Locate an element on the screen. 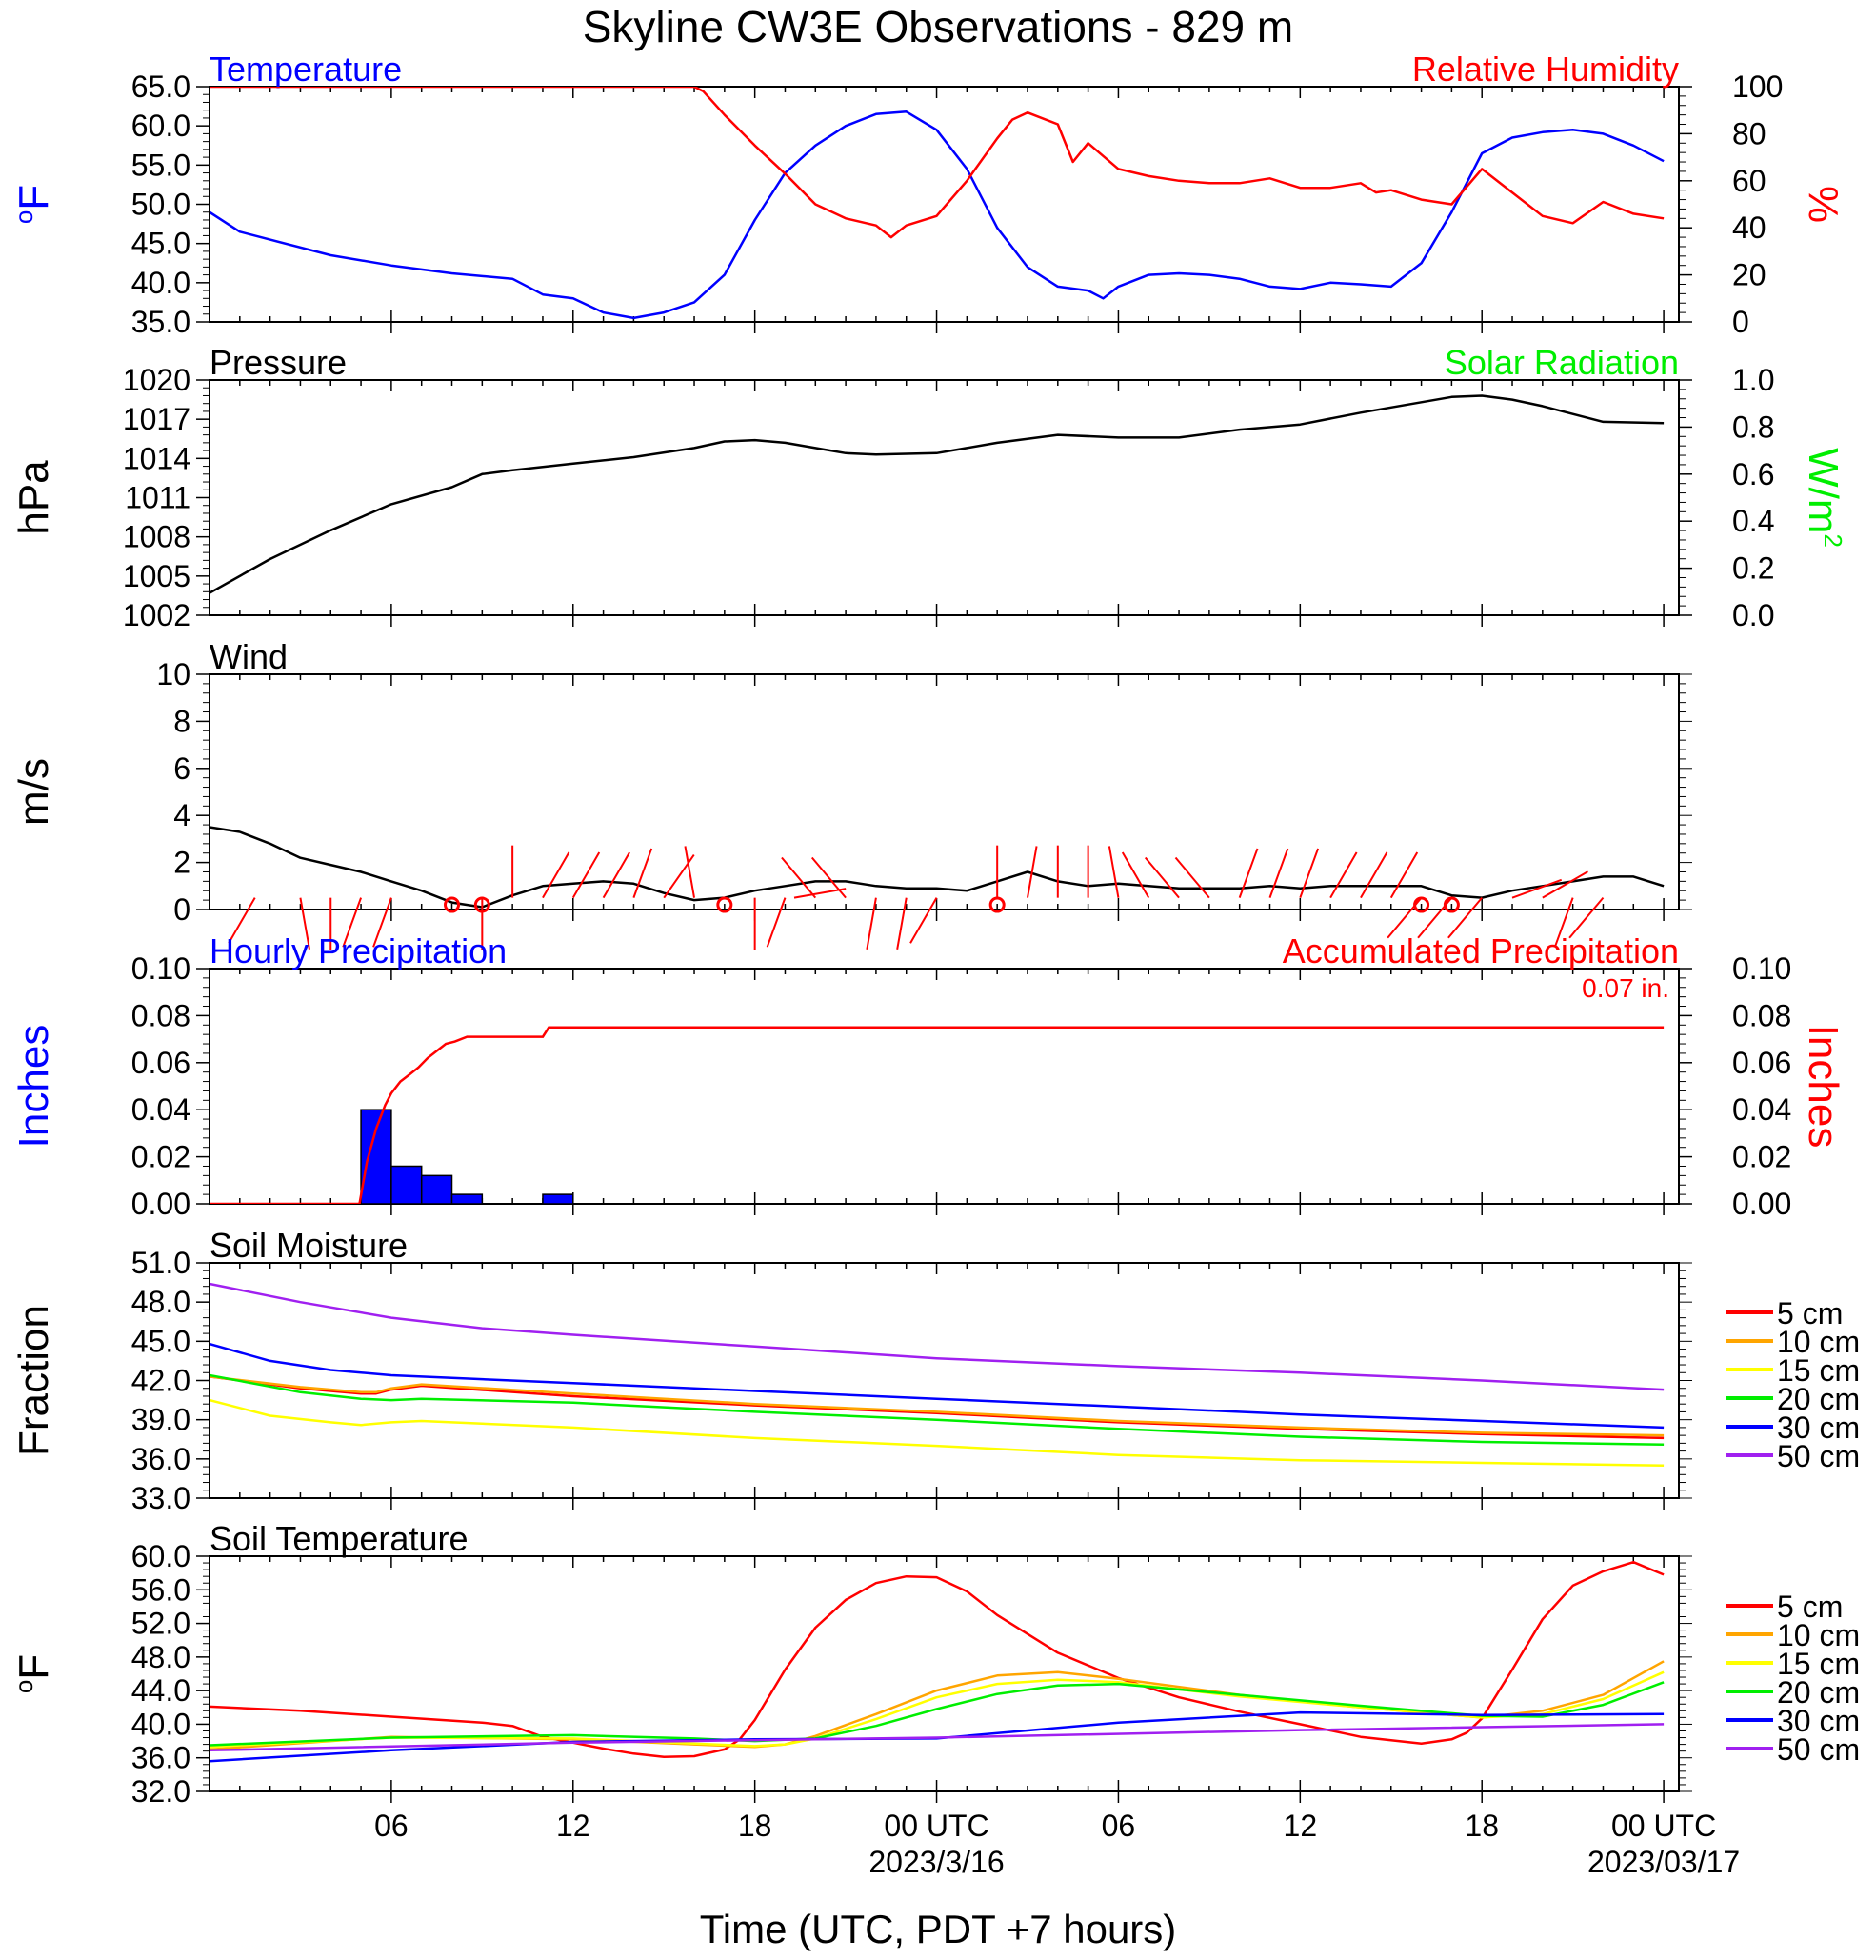  y-tick-label-left: 52.0 is located at coordinates (160, 1624).